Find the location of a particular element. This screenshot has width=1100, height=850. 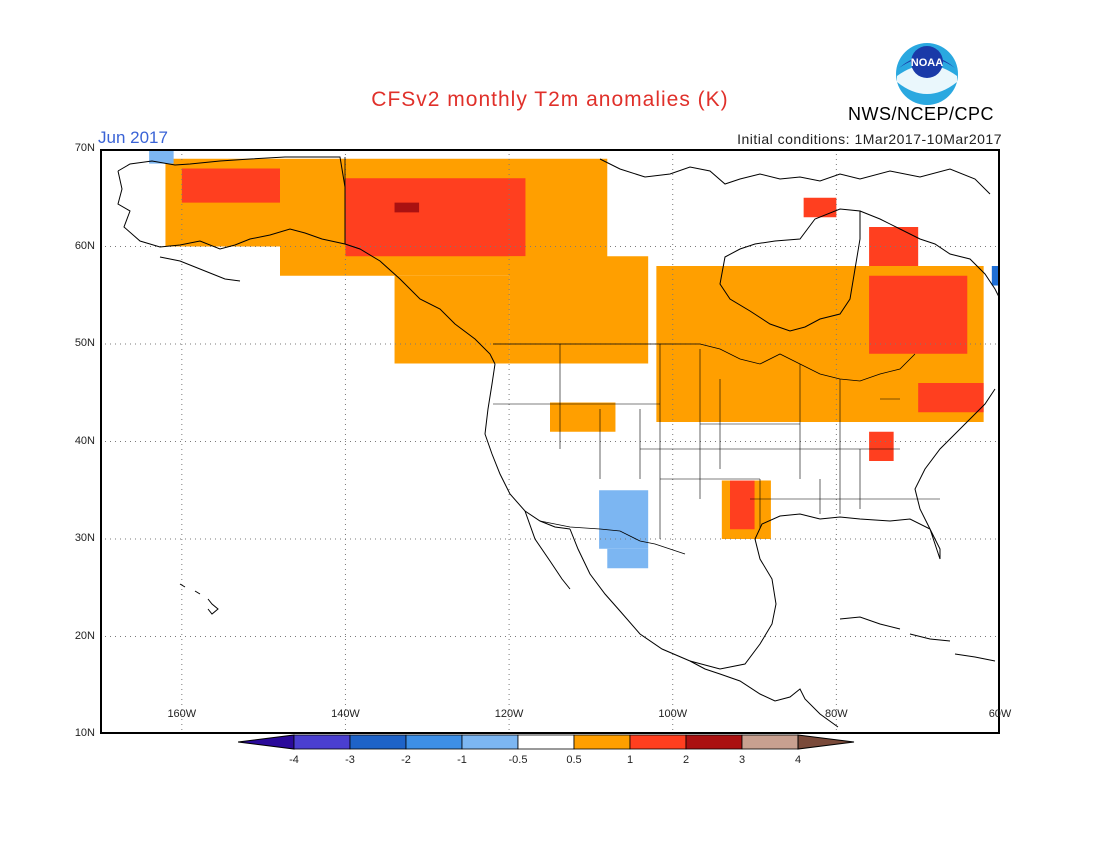

coastline-labrador is located at coordinates (929, 255).